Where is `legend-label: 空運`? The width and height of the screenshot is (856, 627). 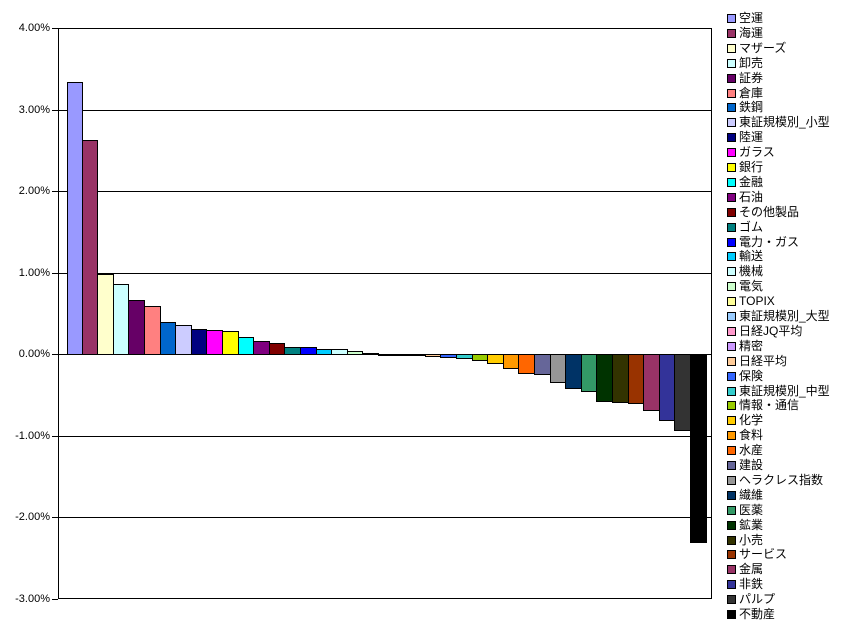
legend-label: 空運 is located at coordinates (751, 18).